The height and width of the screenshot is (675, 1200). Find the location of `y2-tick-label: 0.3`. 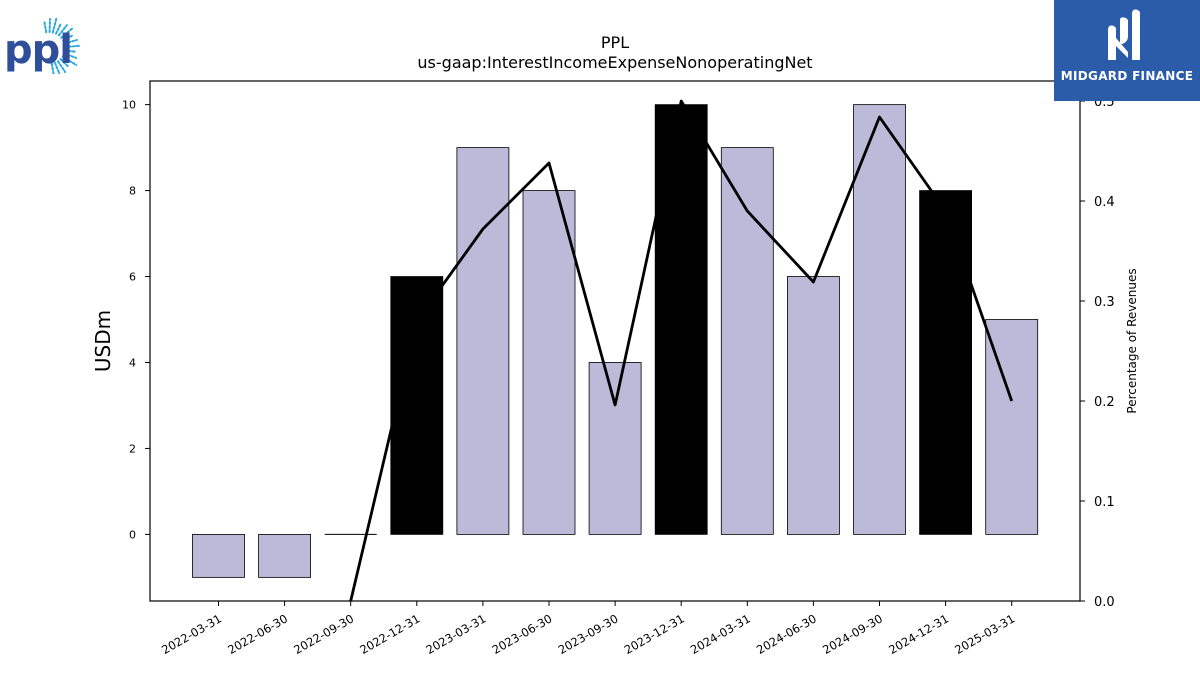

y2-tick-label: 0.3 is located at coordinates (1104, 302).